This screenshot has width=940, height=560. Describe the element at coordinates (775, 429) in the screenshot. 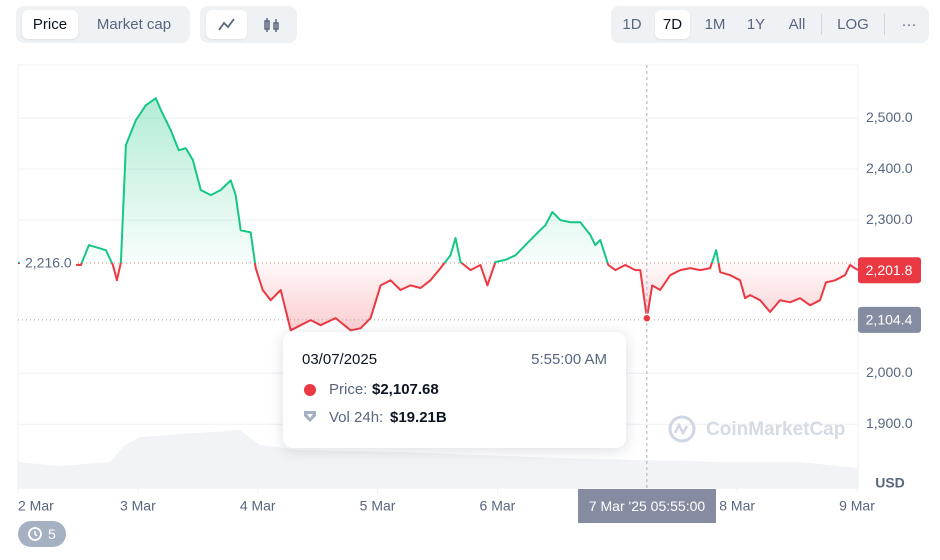

I see `watermark-text: CoinMarketCap` at that location.